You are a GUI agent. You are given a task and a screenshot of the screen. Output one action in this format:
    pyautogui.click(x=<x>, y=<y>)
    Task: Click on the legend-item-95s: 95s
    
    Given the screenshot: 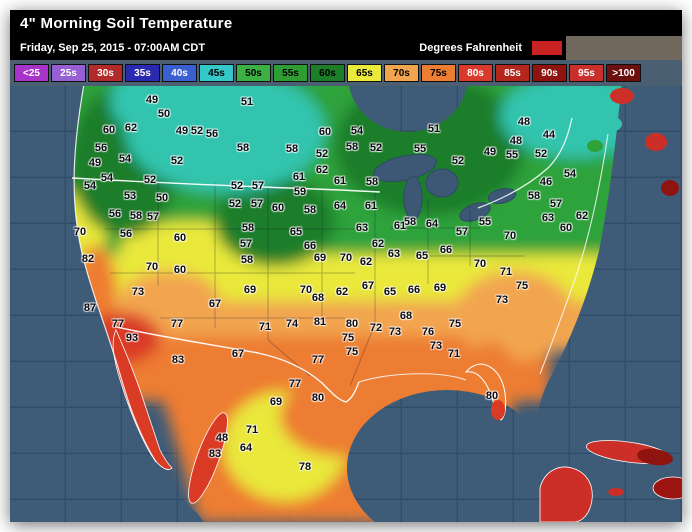 What is the action you would take?
    pyautogui.click(x=586, y=73)
    